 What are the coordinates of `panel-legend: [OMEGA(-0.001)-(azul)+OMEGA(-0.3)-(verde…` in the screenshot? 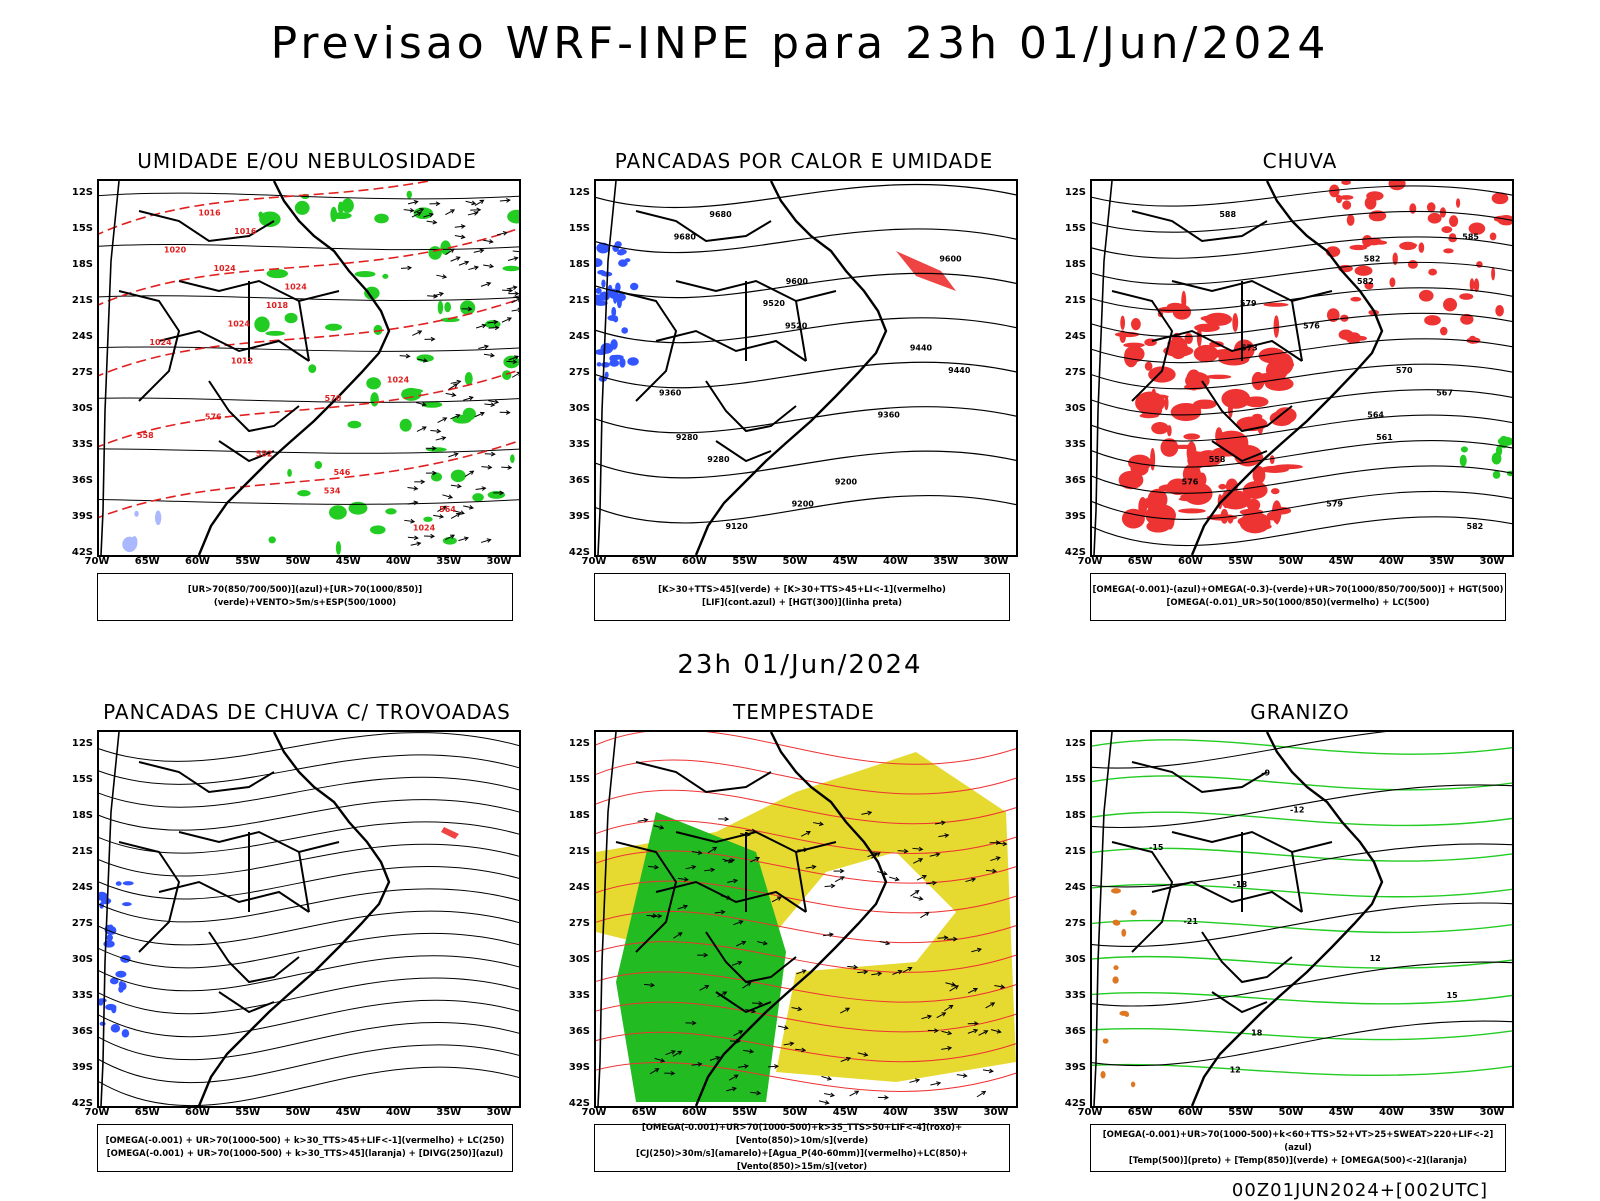 It's located at (1298, 597).